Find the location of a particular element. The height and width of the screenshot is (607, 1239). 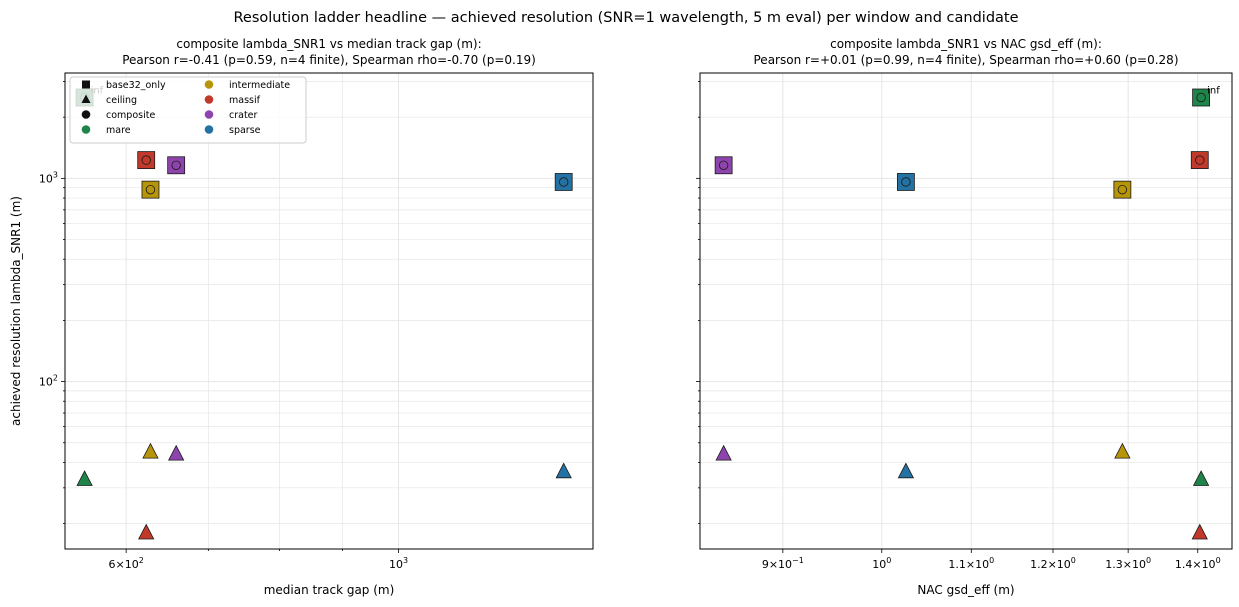

composite-marker-mare is located at coordinates (1201, 97).